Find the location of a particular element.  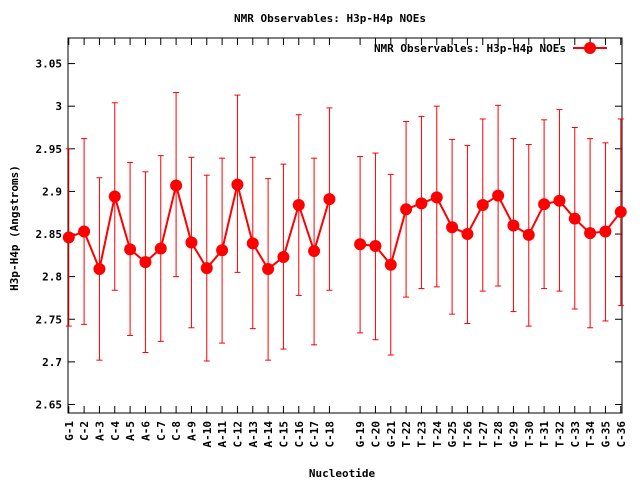

x-tick-label: G-1 is located at coordinates (69, 431).